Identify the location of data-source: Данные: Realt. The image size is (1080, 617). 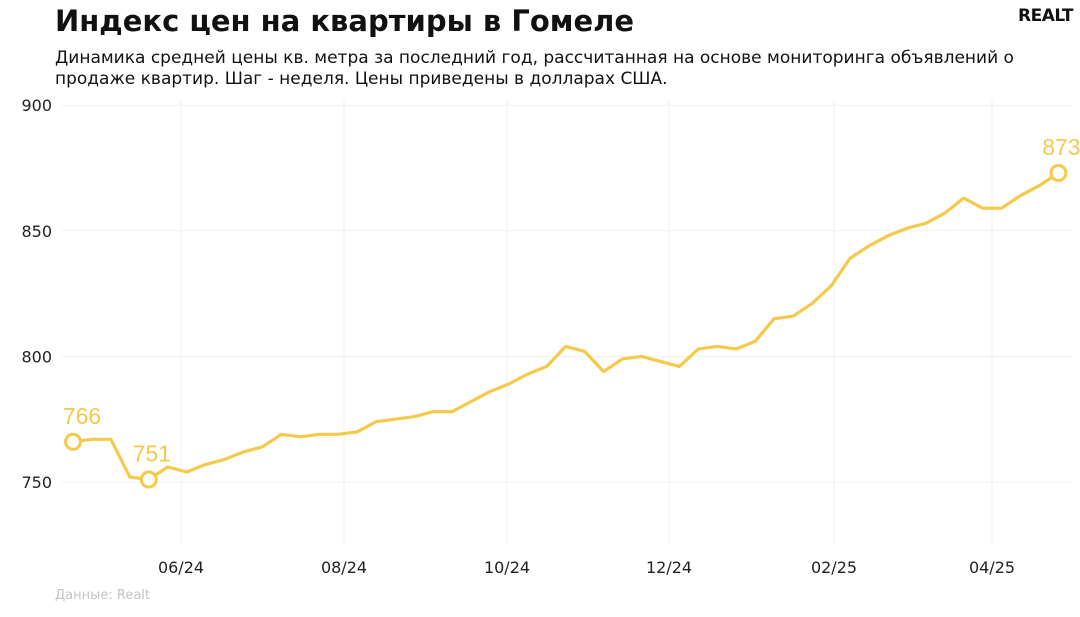
(103, 595).